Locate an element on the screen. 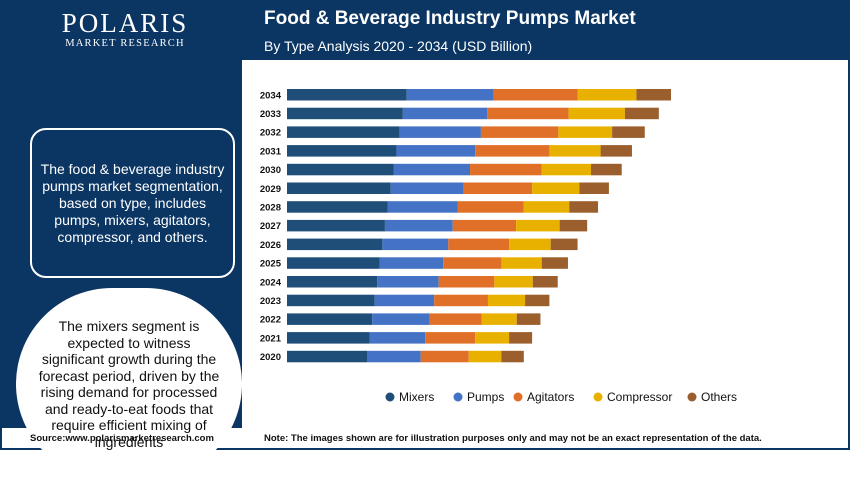 The width and height of the screenshot is (850, 480). bar-agitators-2032 is located at coordinates (519, 132).